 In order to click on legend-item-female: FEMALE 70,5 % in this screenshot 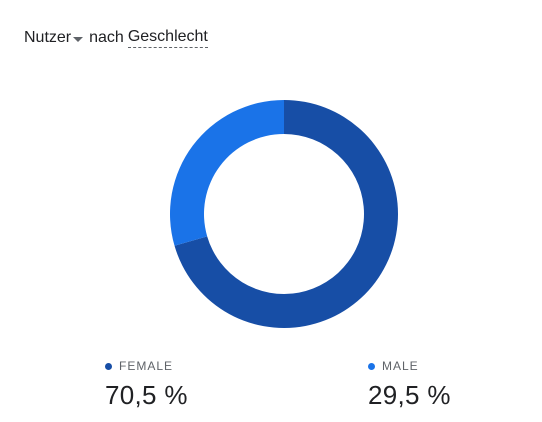, I will do `click(146, 384)`.